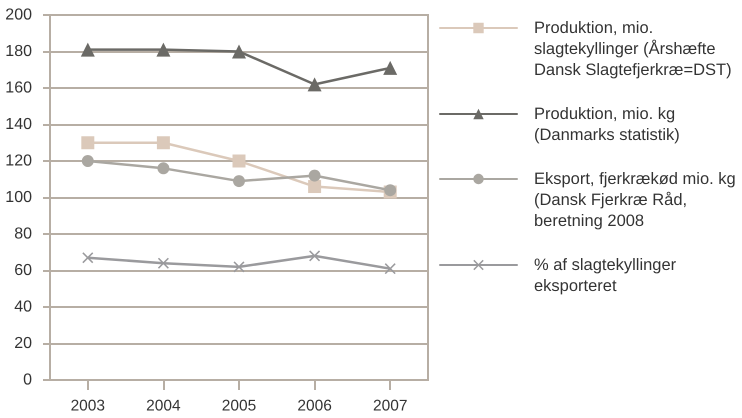 The height and width of the screenshot is (418, 742). Describe the element at coordinates (635, 200) in the screenshot. I see `legend-label: Eksport, fjerkrækød mio. kg (Dansk Fjerkræ Råd, beretning 2008` at that location.